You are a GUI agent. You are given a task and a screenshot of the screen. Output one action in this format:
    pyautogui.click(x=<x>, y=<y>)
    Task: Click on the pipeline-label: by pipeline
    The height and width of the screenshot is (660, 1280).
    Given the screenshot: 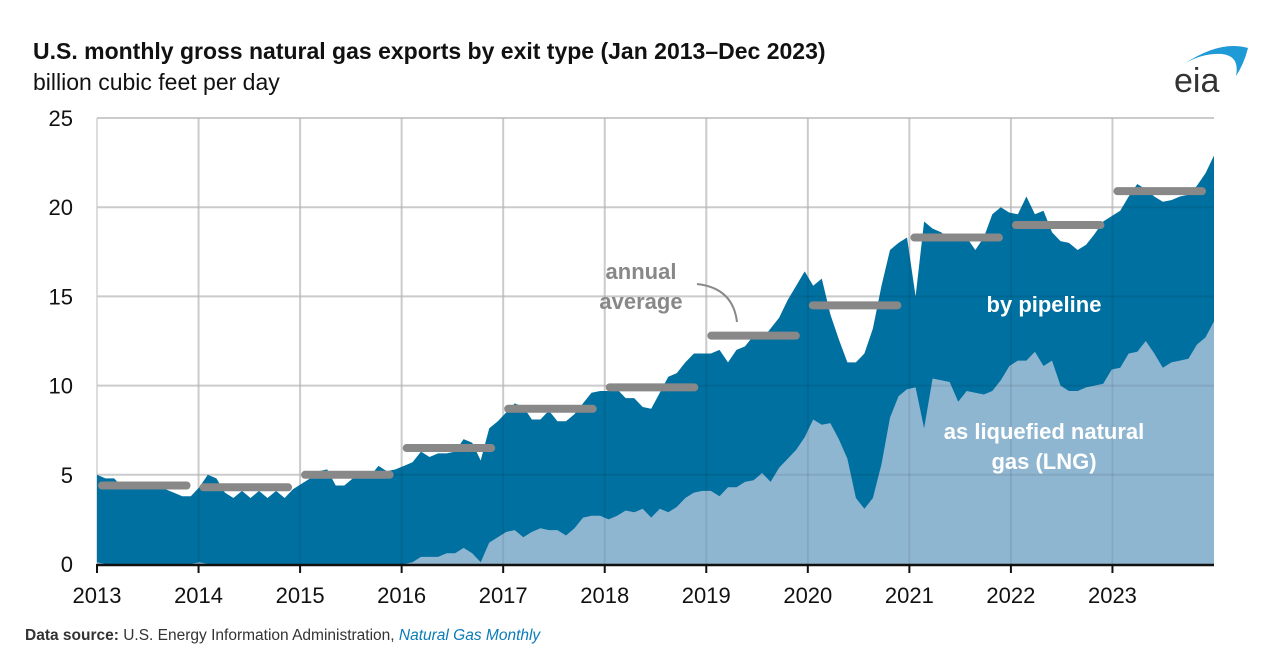 What is the action you would take?
    pyautogui.click(x=1044, y=304)
    